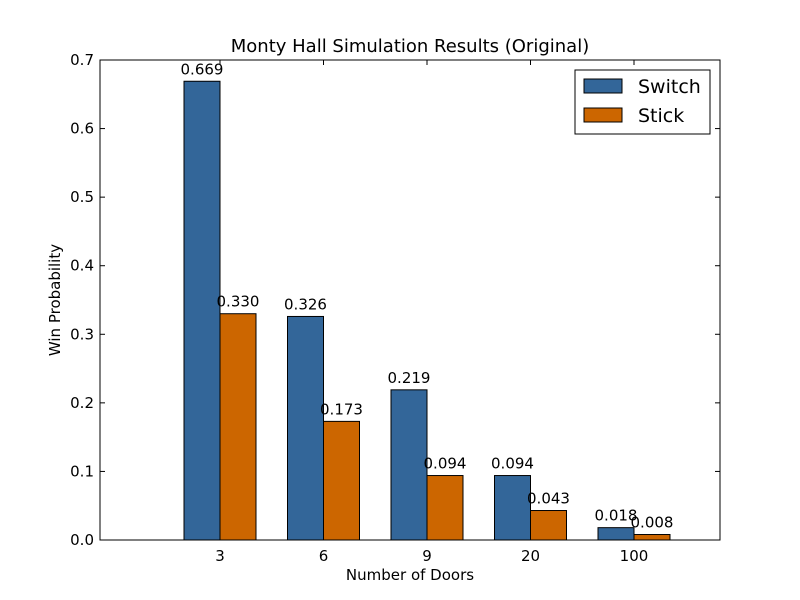 This screenshot has width=800, height=600. I want to click on y-tick-label: 0.4, so click(82, 266).